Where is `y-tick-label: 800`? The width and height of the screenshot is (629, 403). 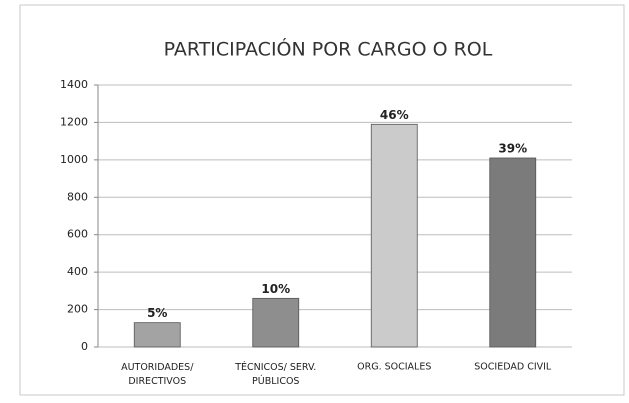
y-tick-label: 800 is located at coordinates (77, 196).